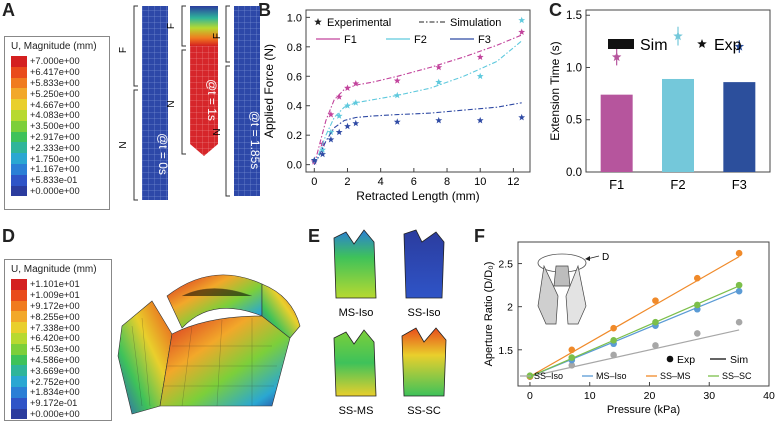 This screenshot has height=421, width=777. What do you see at coordinates (55, 190) in the screenshot?
I see `legend-a-value: +0.000e+00` at bounding box center [55, 190].